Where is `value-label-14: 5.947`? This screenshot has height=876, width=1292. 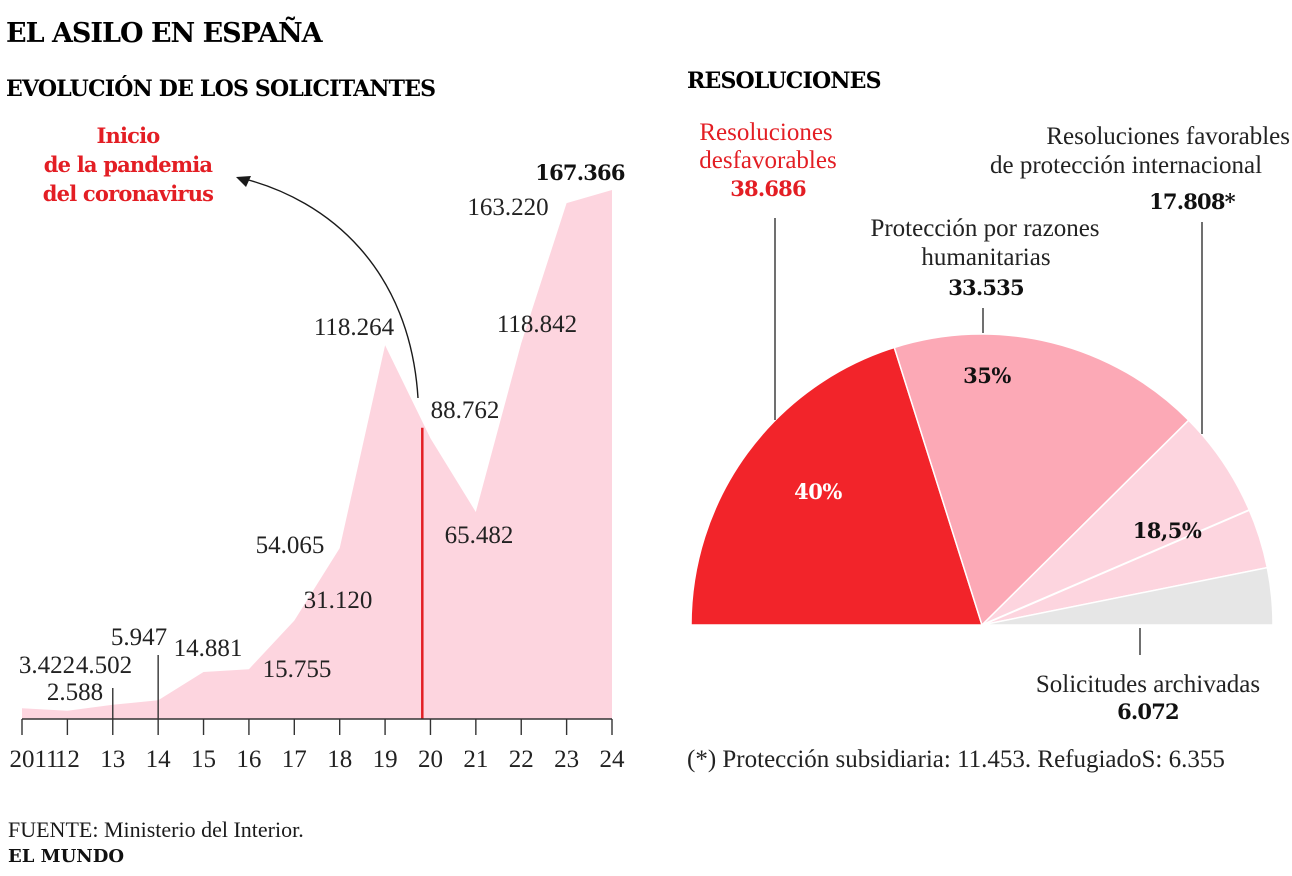 value-label-14: 5.947 is located at coordinates (139, 637).